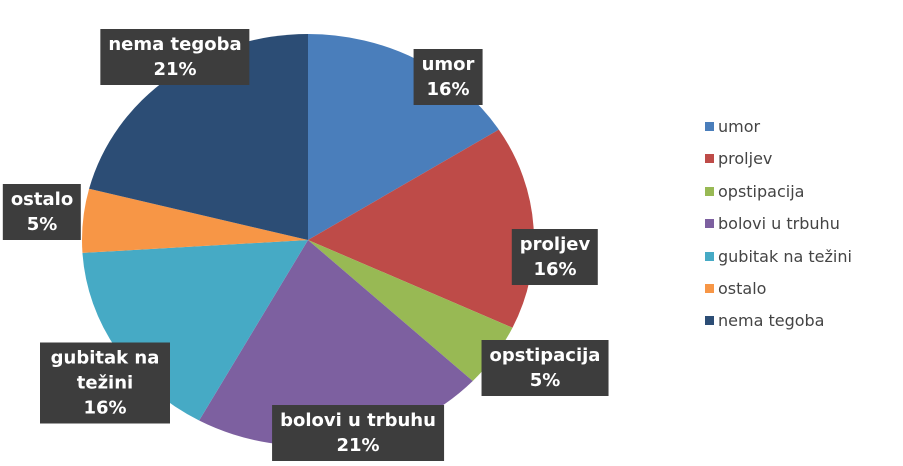 The height and width of the screenshot is (466, 903). I want to click on legend-label: umor, so click(739, 126).